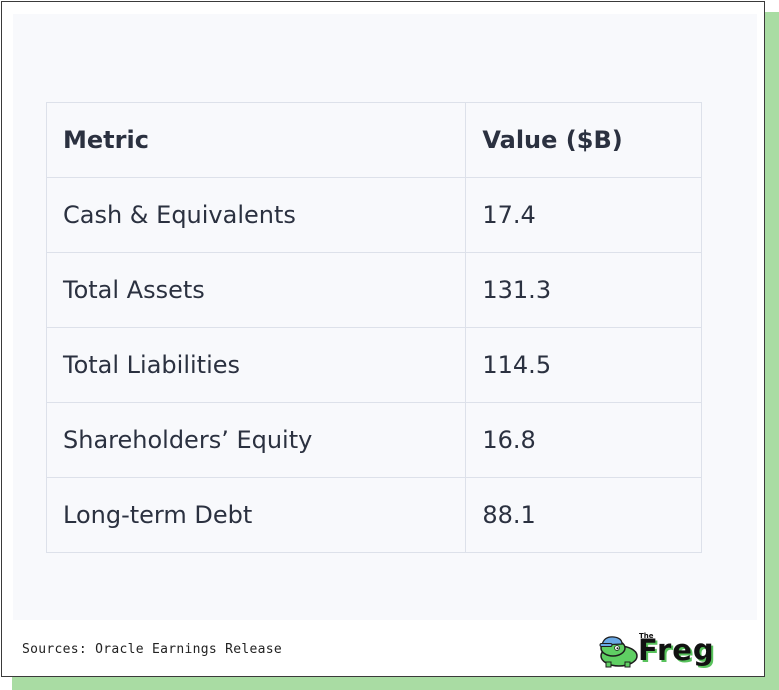  I want to click on column-header-value: Value ($B), so click(583, 140).